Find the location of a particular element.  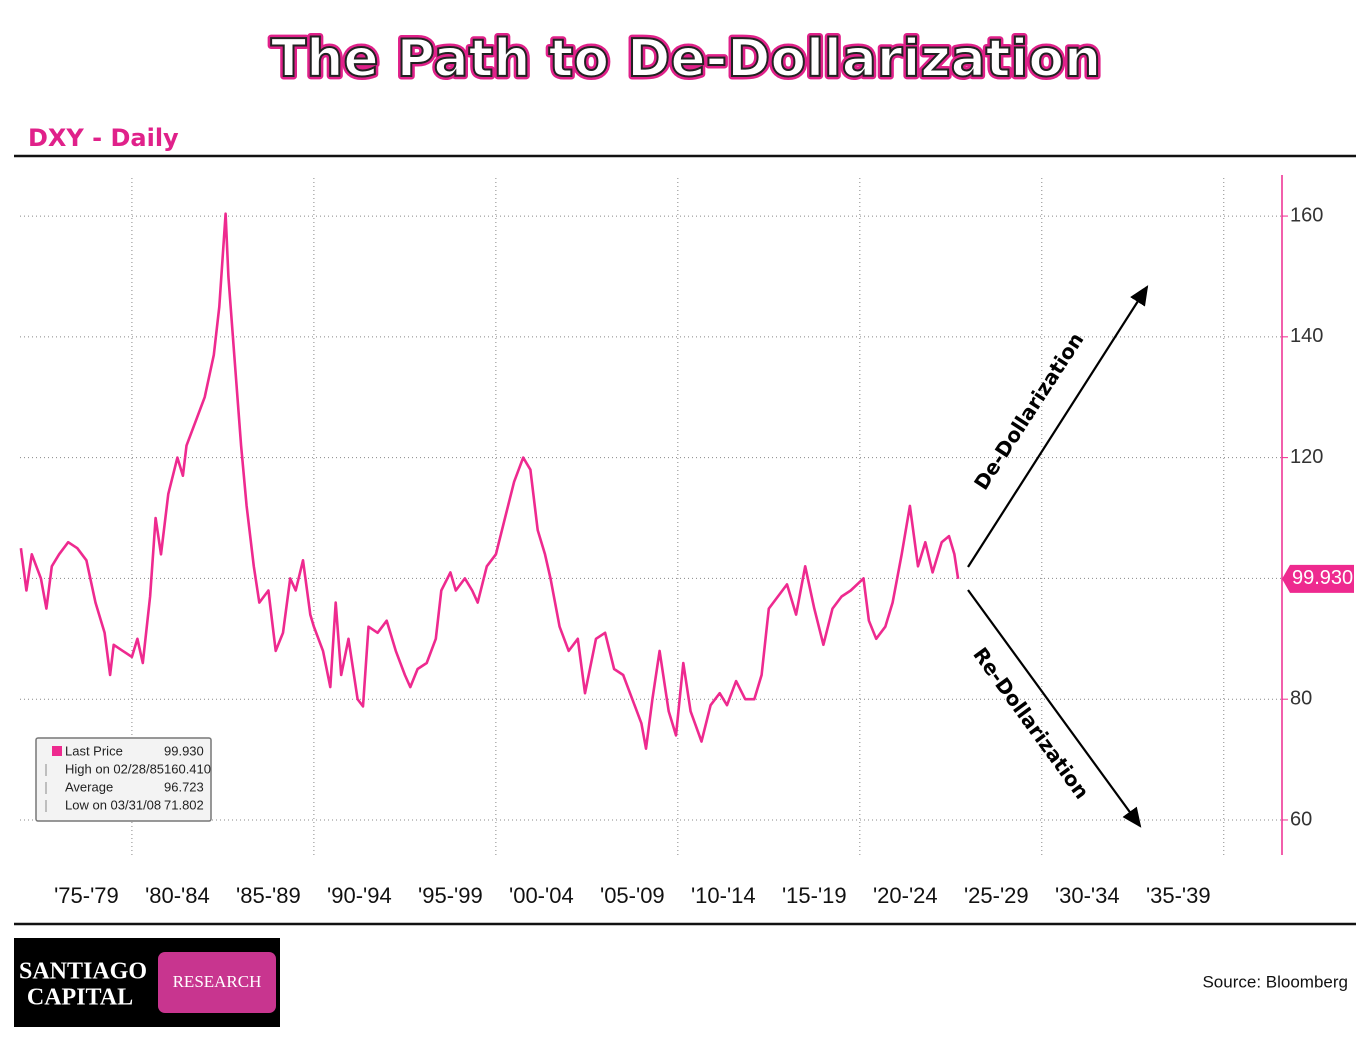

annotation: De-Dollarization is located at coordinates (1028, 411).